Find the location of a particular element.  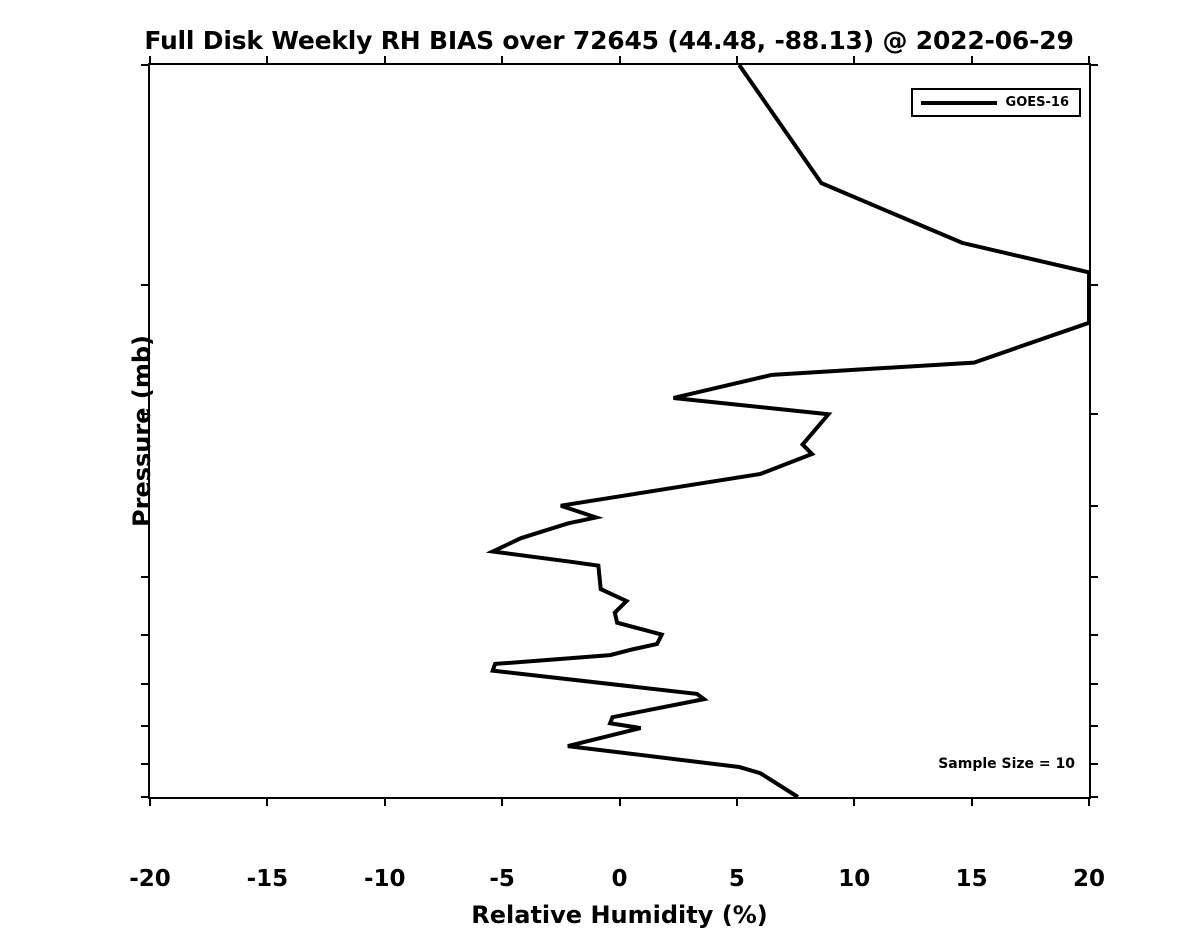

x-tick-label--20: -20 is located at coordinates (150, 879).